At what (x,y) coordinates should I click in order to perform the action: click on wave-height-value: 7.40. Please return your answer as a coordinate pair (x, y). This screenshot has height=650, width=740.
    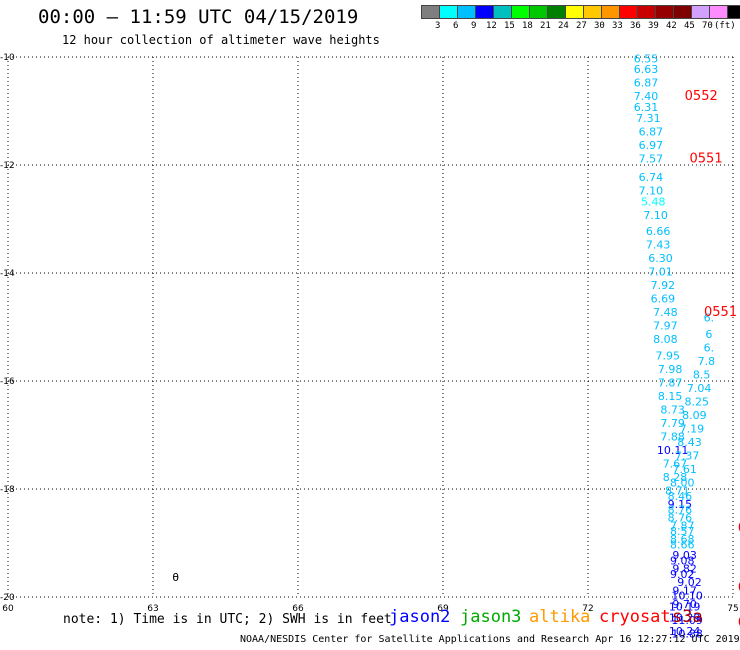
    Looking at the image, I should click on (646, 96).